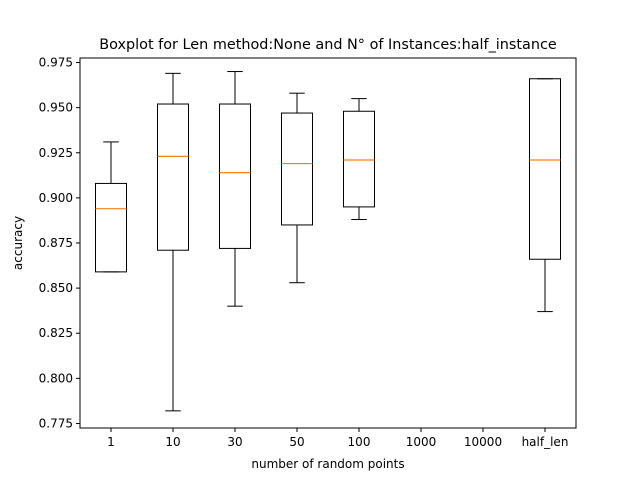 Image resolution: width=640 pixels, height=480 pixels. Describe the element at coordinates (172, 442) in the screenshot. I see `x-tick-label: 10` at that location.